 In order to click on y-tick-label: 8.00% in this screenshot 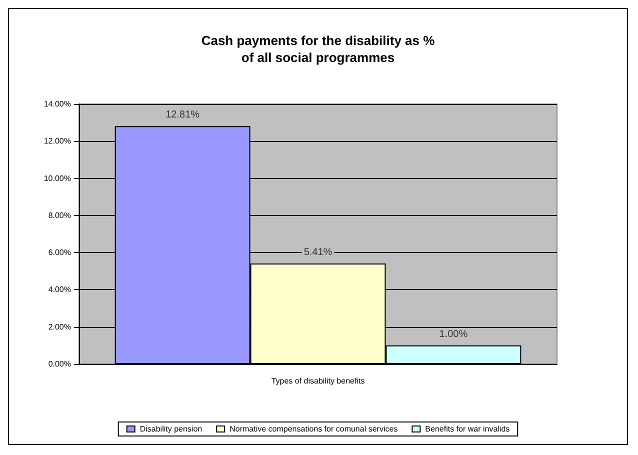, I will do `click(59, 215)`.